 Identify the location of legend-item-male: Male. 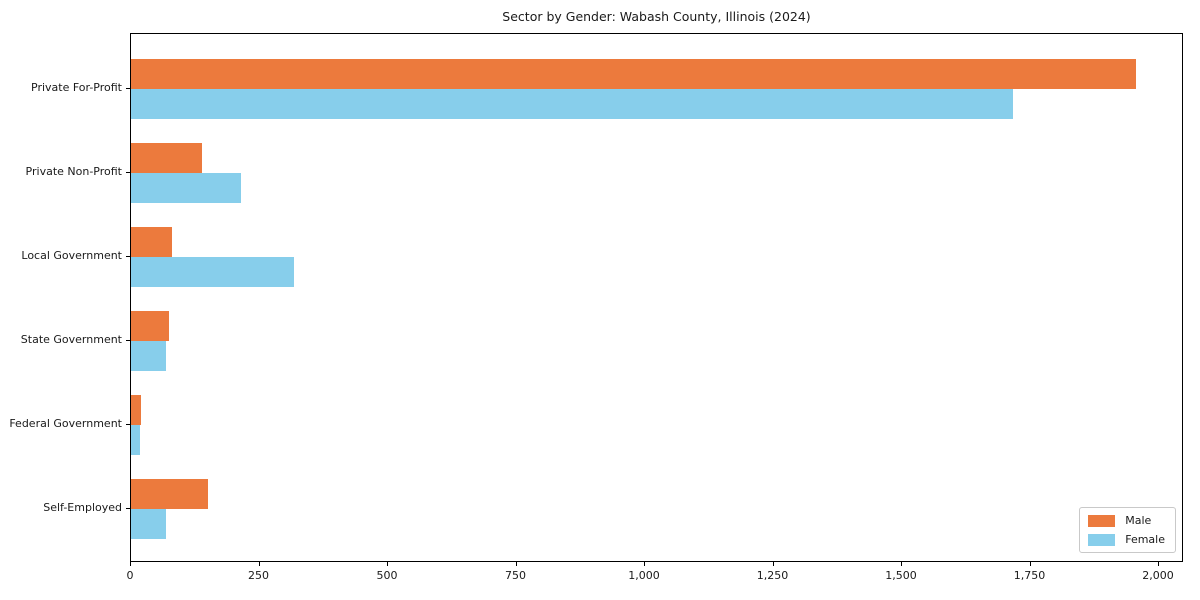
(1126, 520).